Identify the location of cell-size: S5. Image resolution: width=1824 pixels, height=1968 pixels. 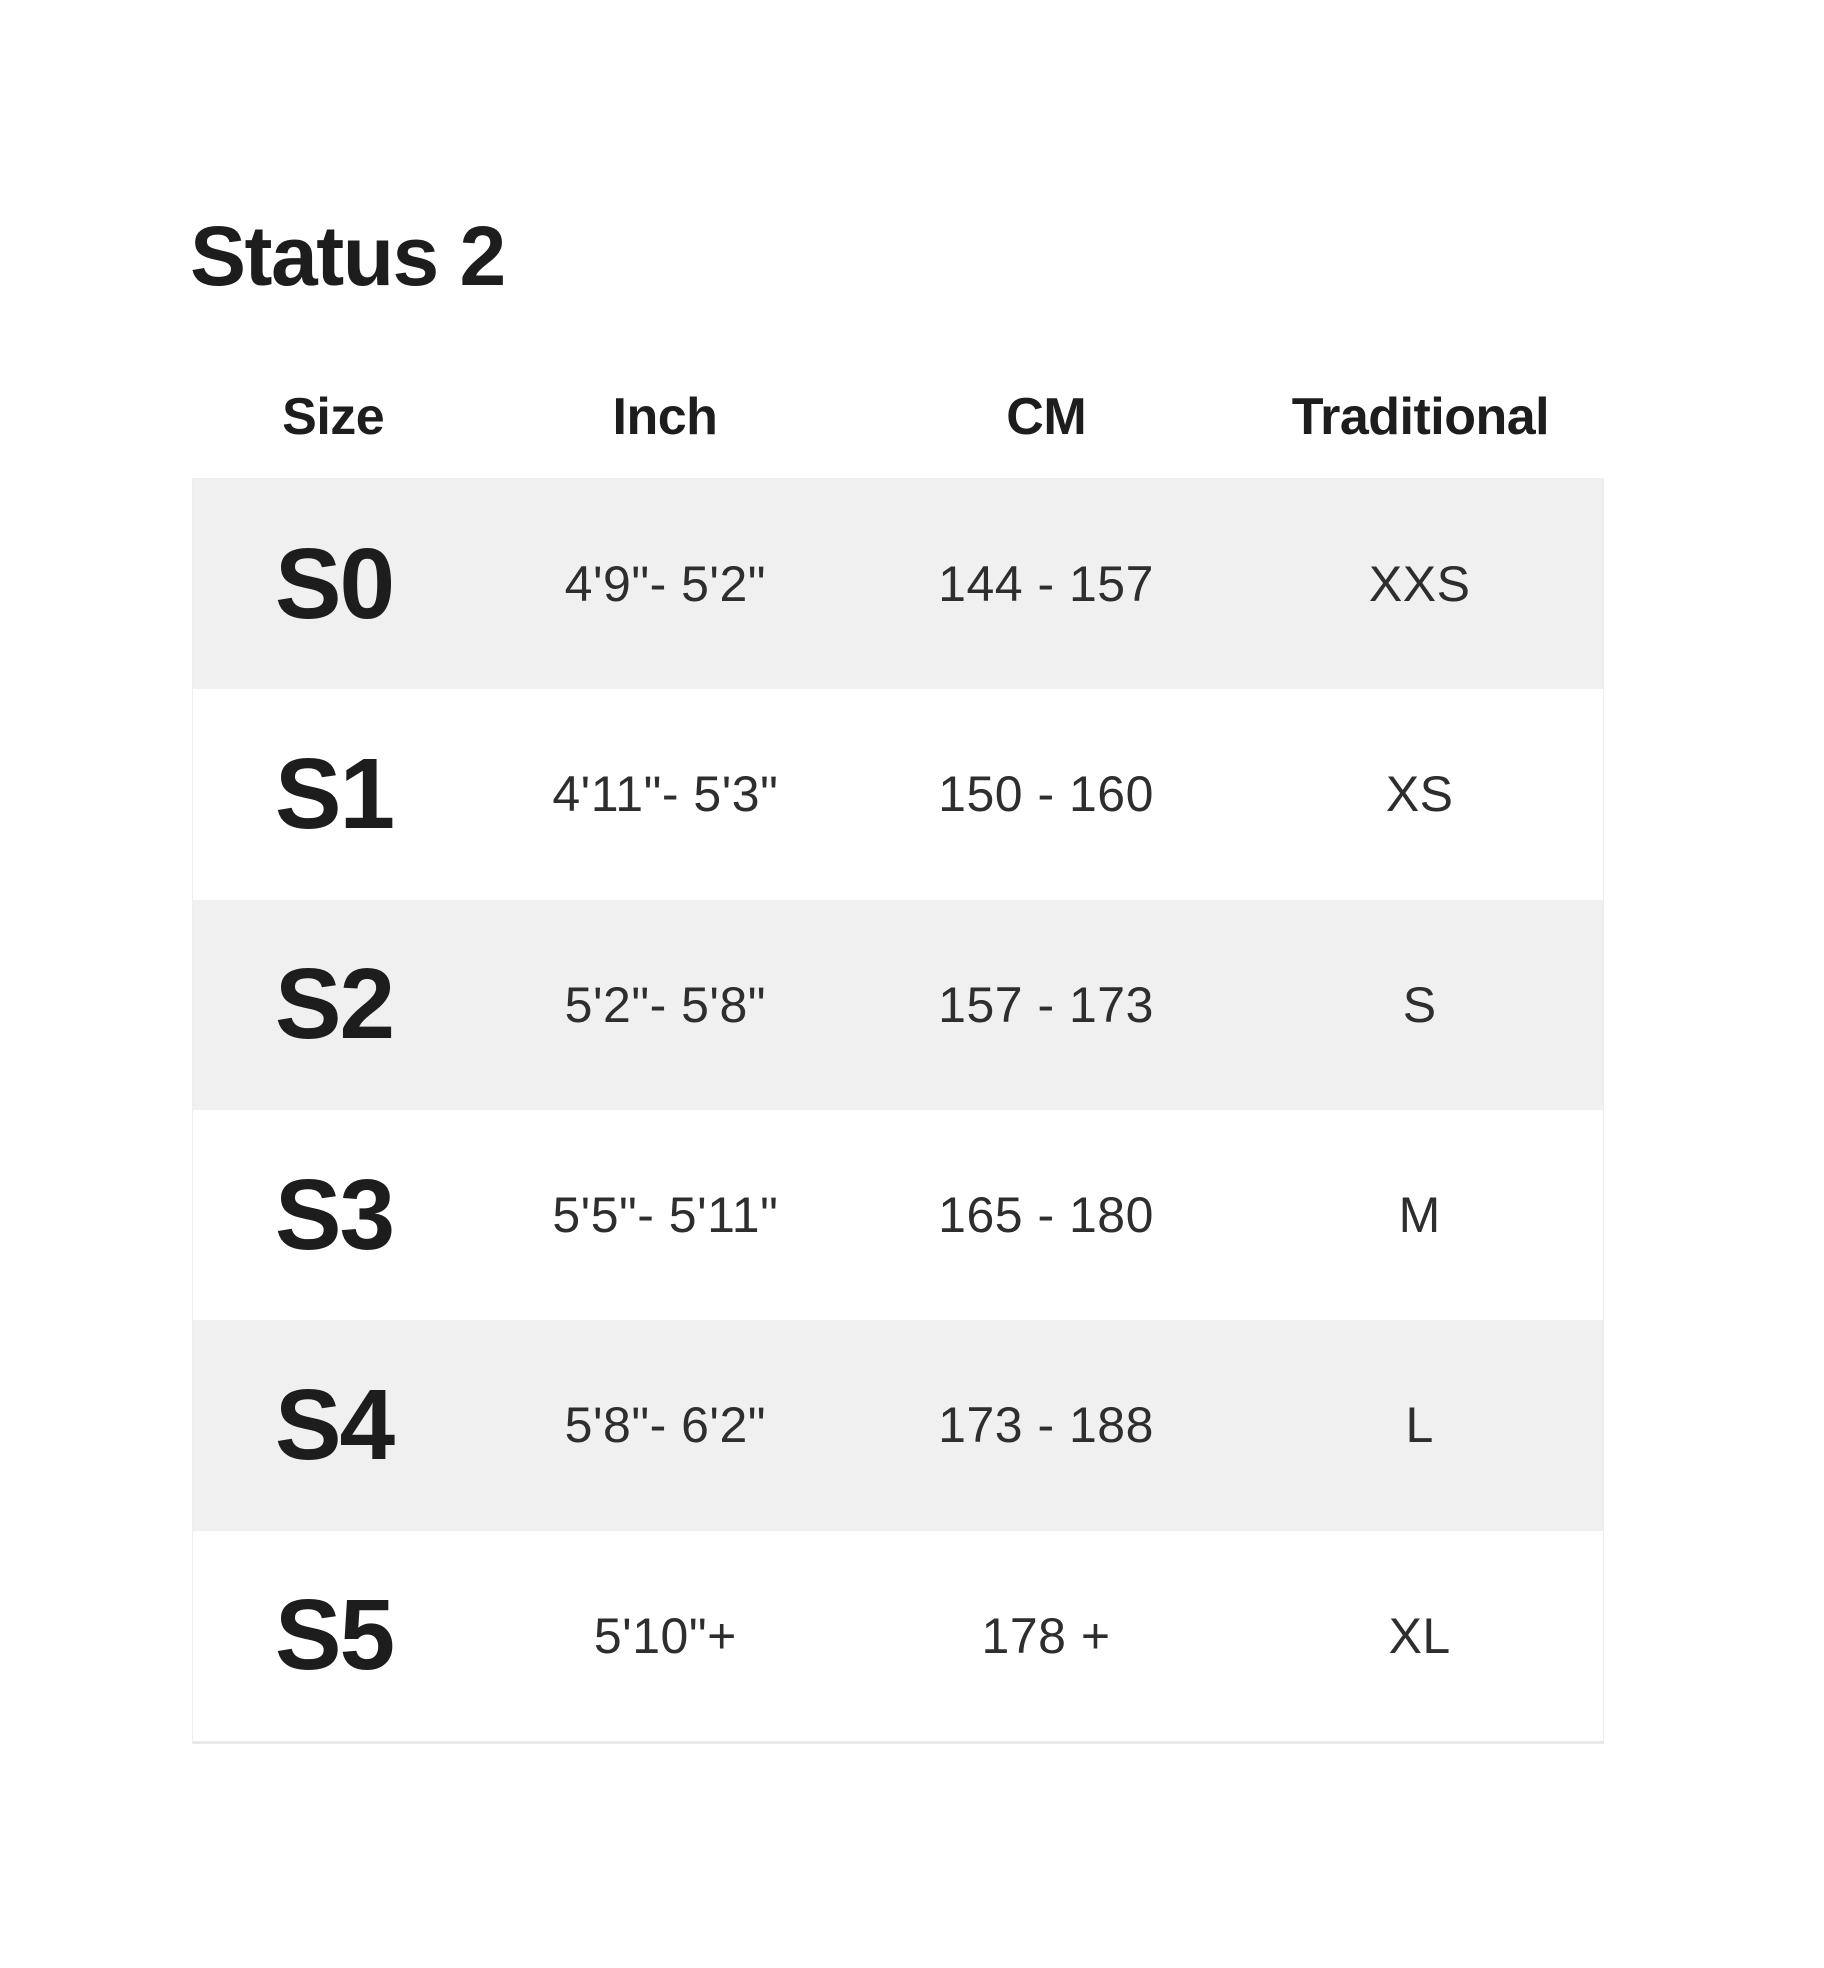
(334, 1635).